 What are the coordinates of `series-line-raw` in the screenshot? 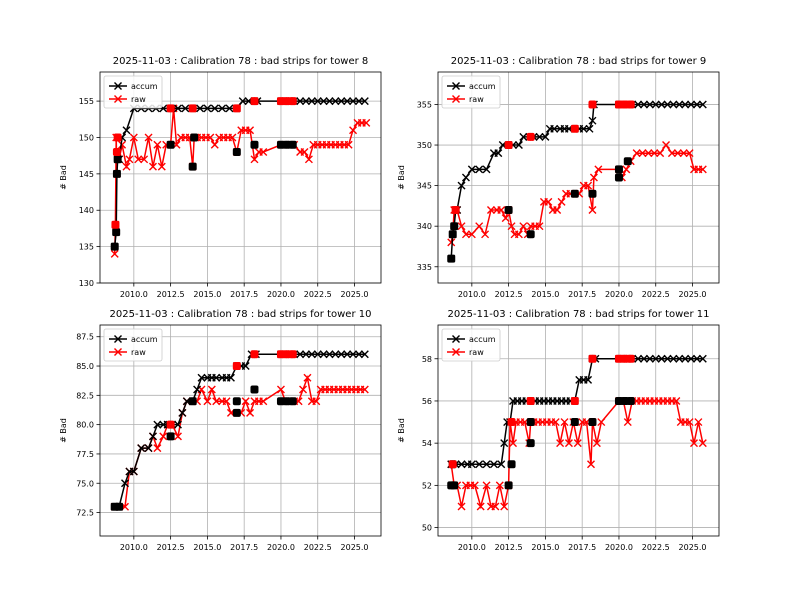 It's located at (239, 441).